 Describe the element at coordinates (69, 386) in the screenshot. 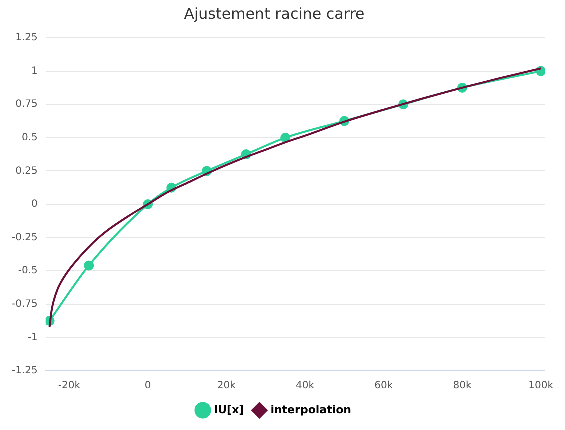

I see `x-tick-label: -20k` at that location.